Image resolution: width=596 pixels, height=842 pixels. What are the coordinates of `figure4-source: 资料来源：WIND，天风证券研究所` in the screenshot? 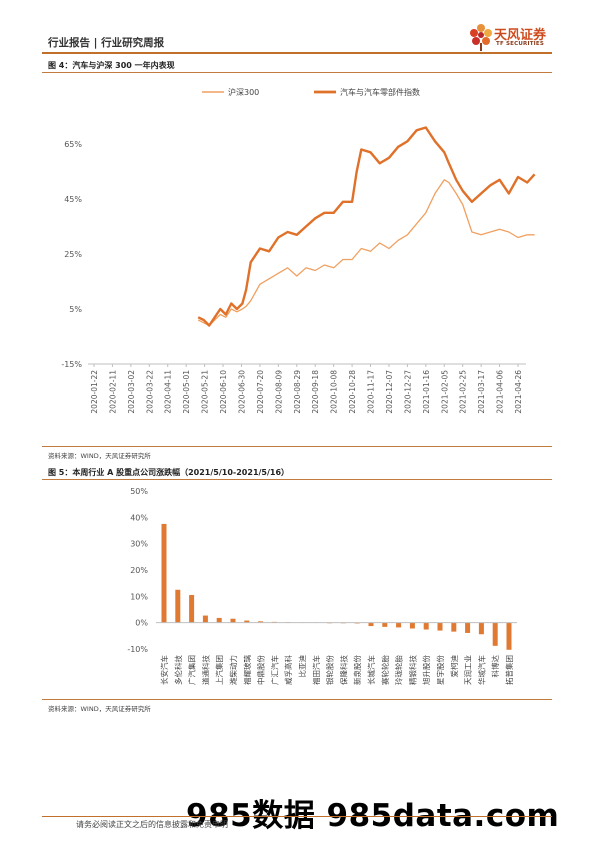 It's located at (99, 456).